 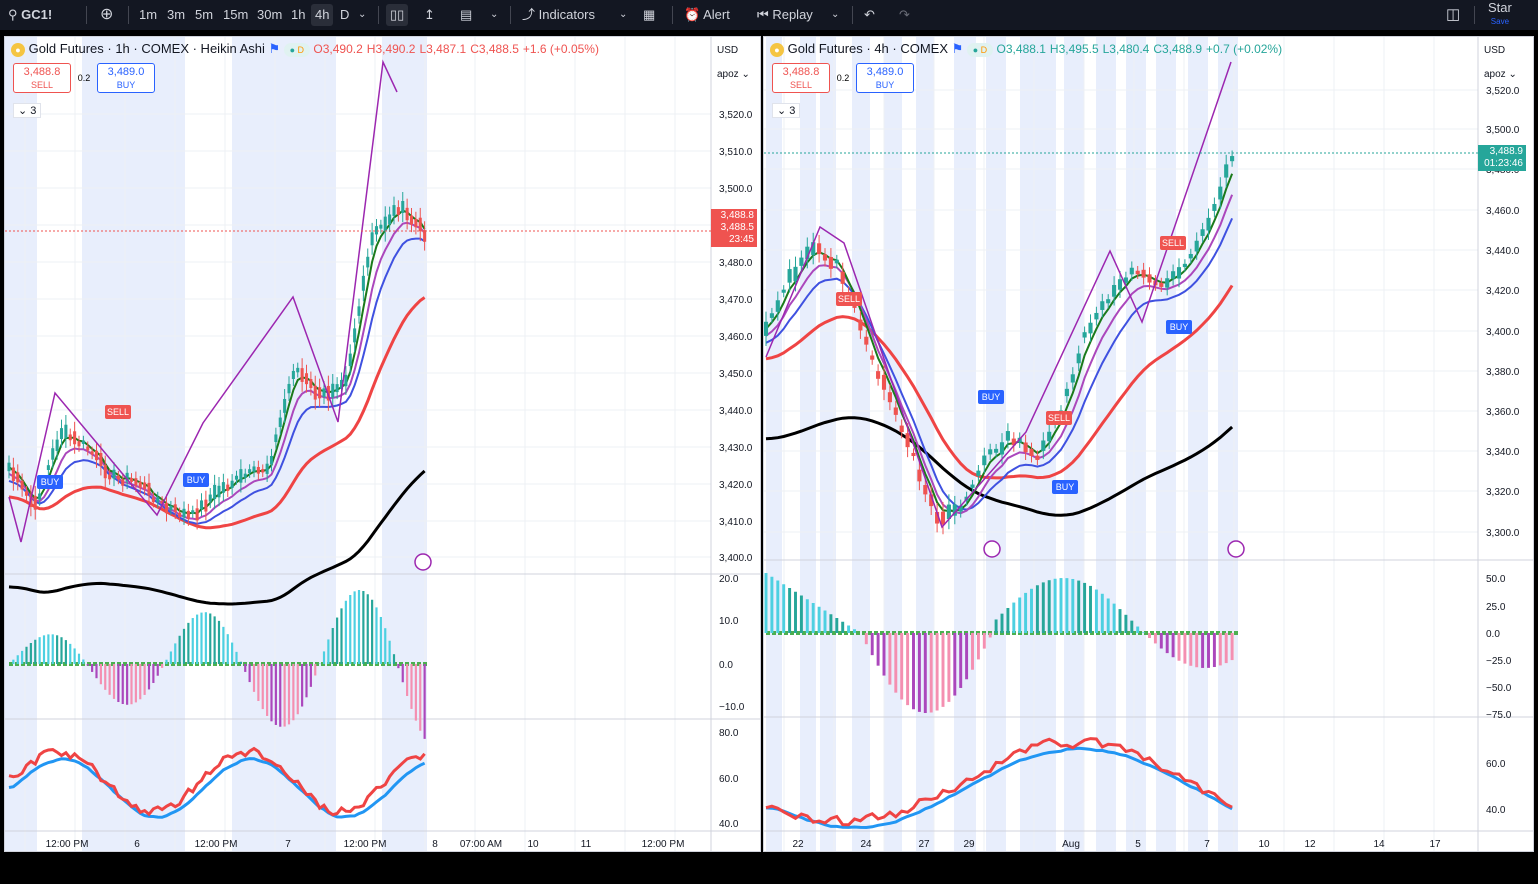 What do you see at coordinates (736, 558) in the screenshot?
I see `price-axis-label: 3,400.0` at bounding box center [736, 558].